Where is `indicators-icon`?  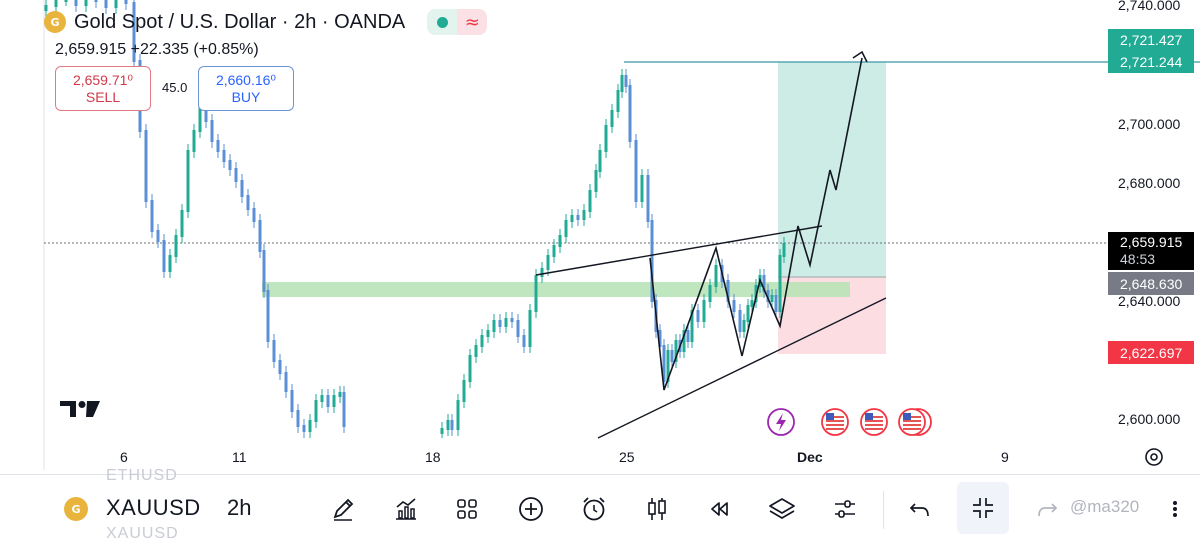 indicators-icon is located at coordinates (406, 509).